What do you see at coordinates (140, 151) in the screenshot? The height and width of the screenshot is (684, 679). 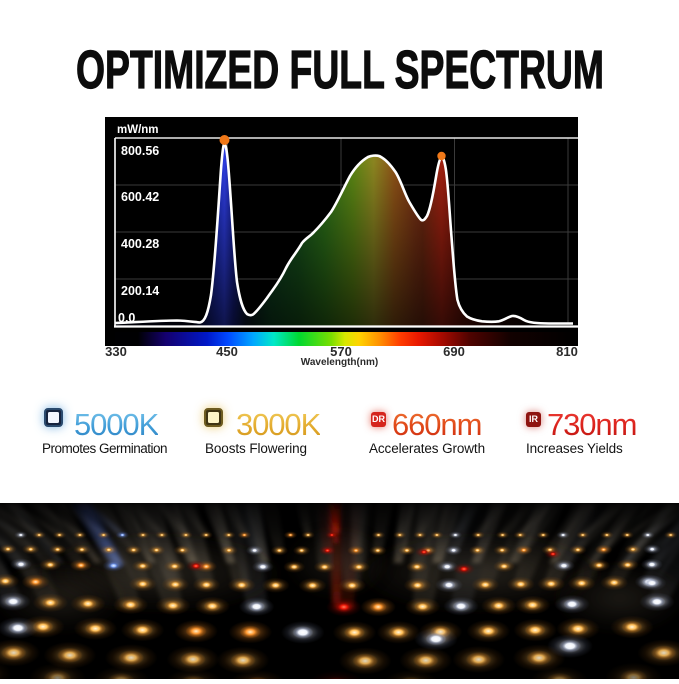 I see `svg-text: 800.56` at bounding box center [140, 151].